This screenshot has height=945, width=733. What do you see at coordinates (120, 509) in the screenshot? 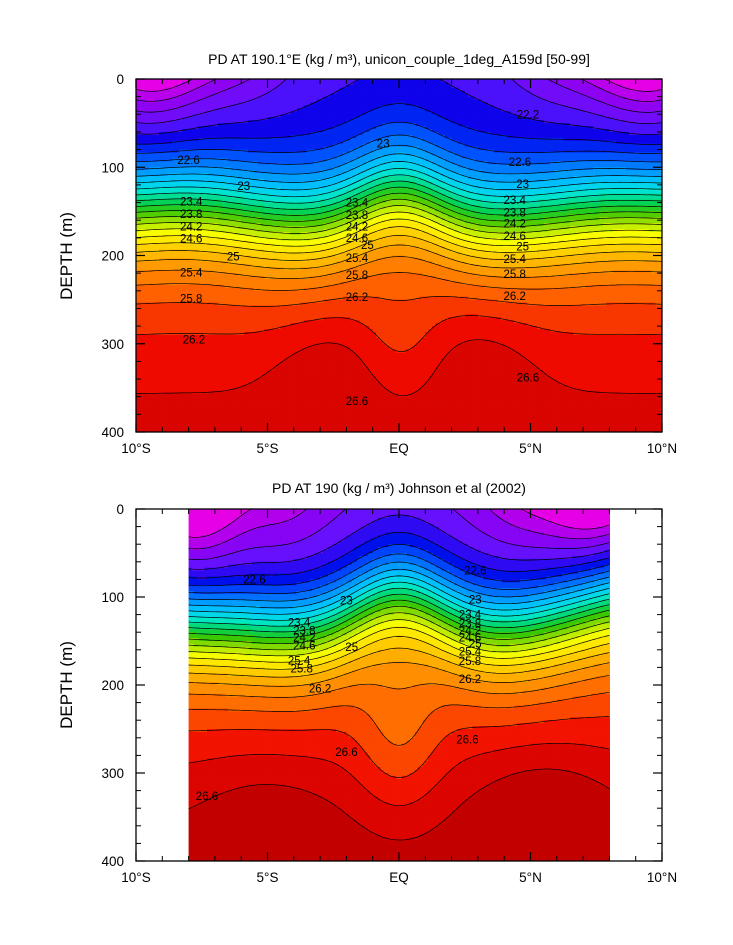
I see `y-tick-label: 0` at bounding box center [120, 509].